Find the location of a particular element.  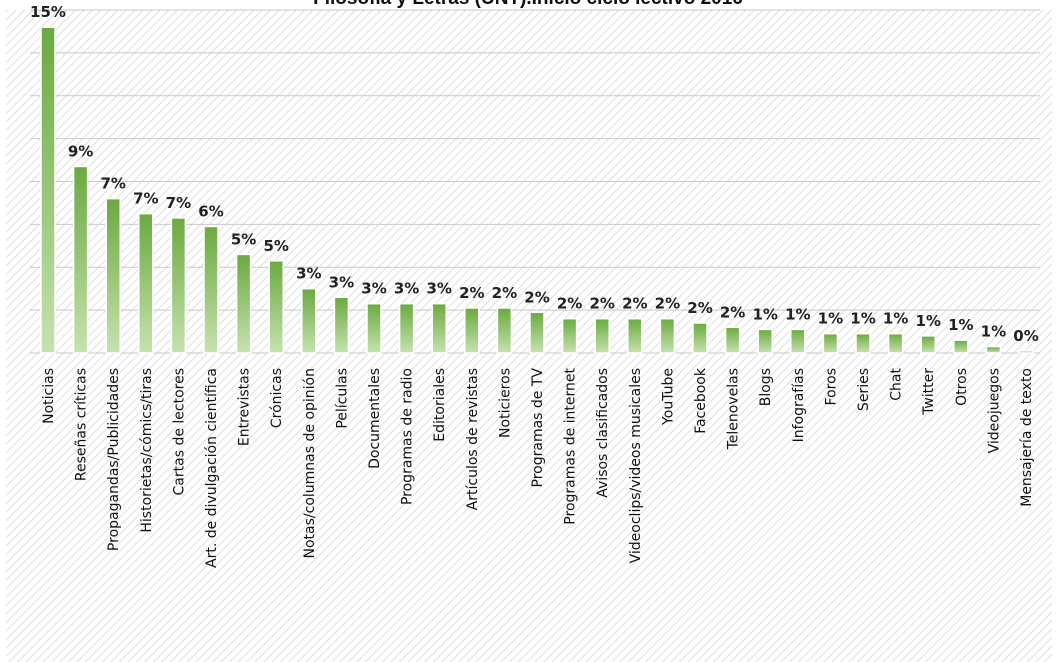

category-label: Propagandas/Publicidades is located at coordinates (114, 459).